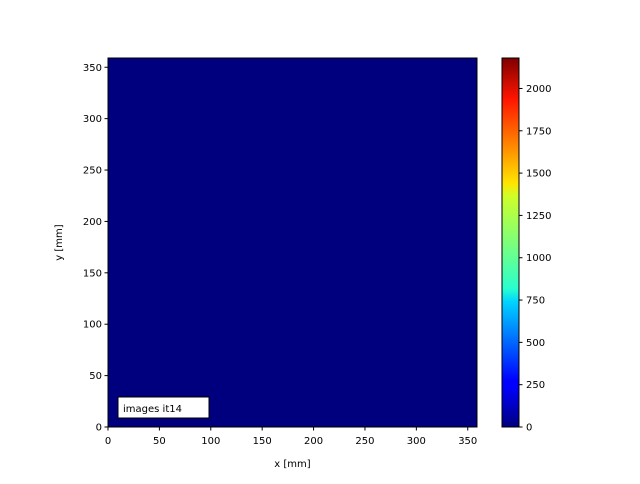 This screenshot has height=484, width=640. What do you see at coordinates (159, 441) in the screenshot?
I see `x-tick-label: 50` at bounding box center [159, 441].